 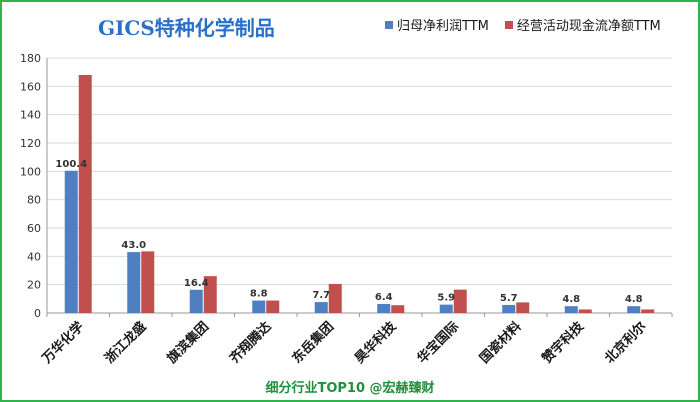 I want to click on x-category-label: 旗滨集团, so click(x=188, y=343).